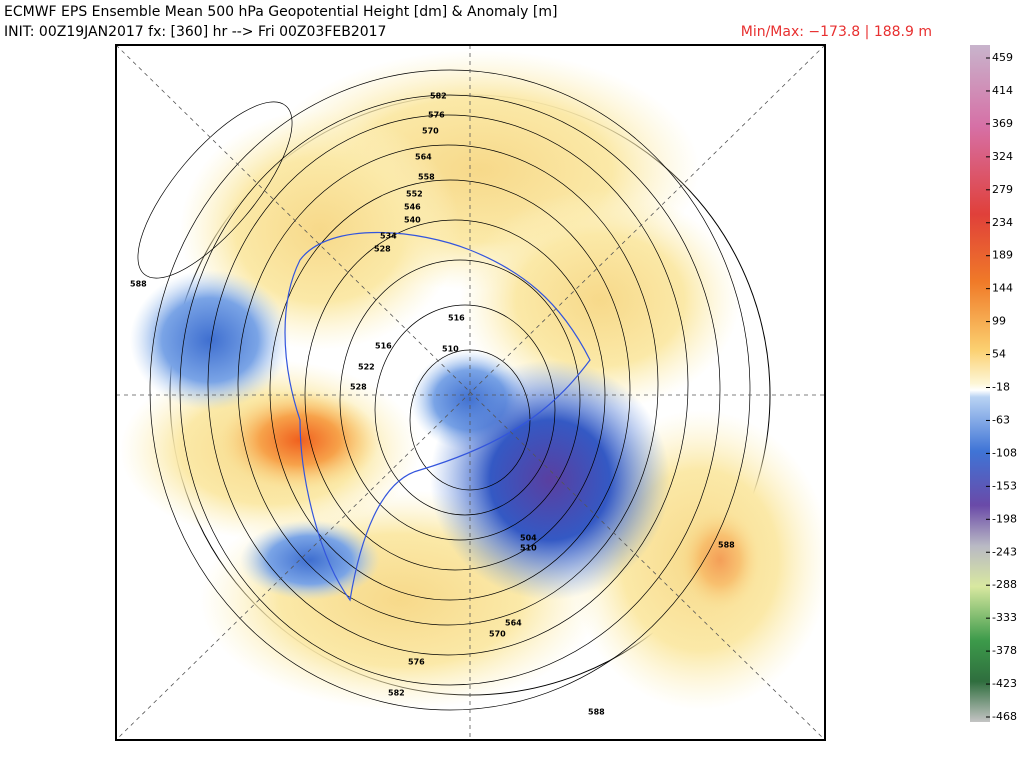 The width and height of the screenshot is (1024, 772). I want to click on colorbar-label: -153, so click(1004, 485).